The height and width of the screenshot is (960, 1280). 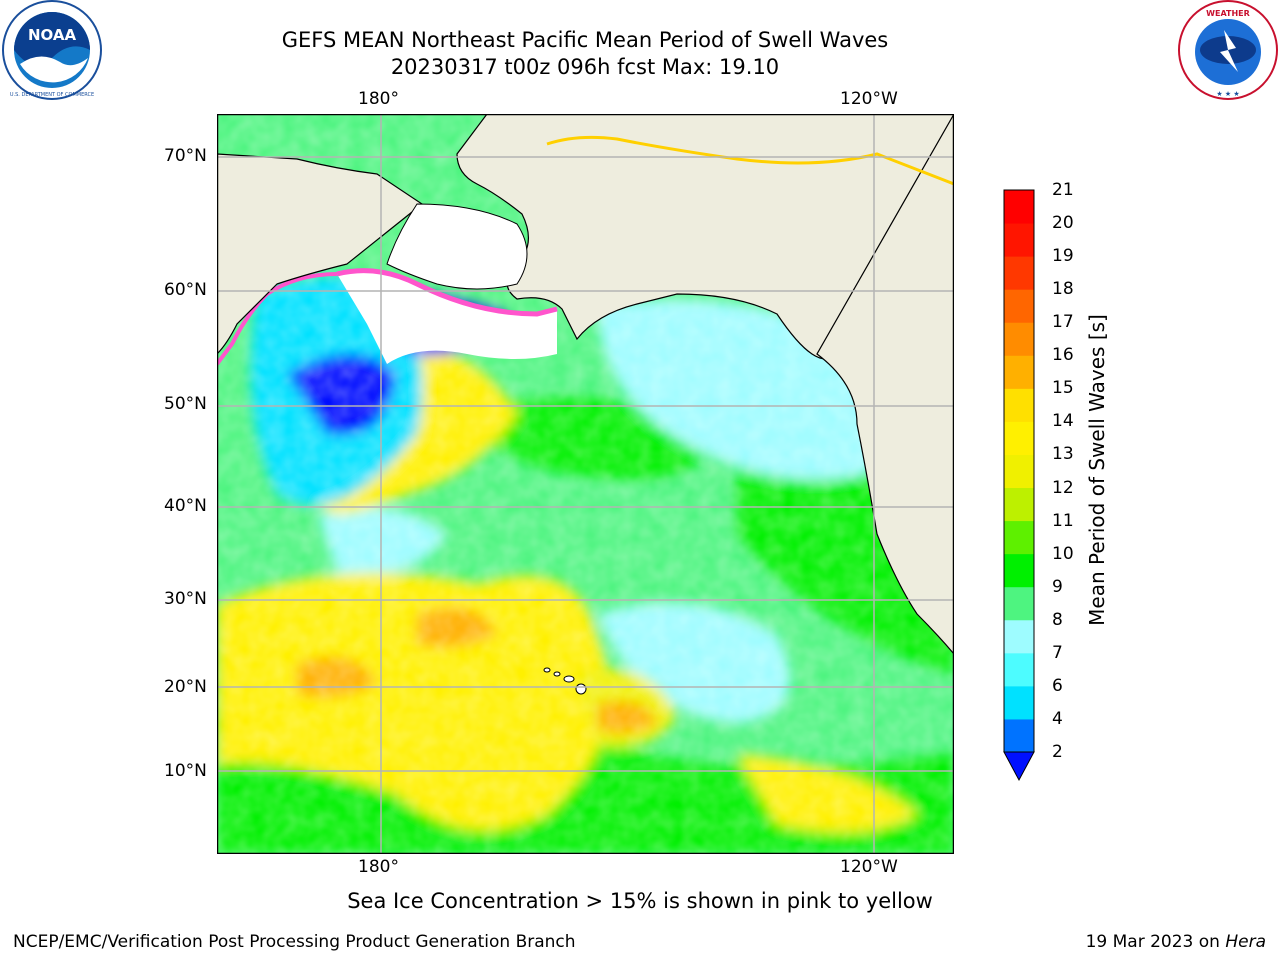 I want to click on footer-date: 19 Mar 2023 on Hera, so click(x=1175, y=942).